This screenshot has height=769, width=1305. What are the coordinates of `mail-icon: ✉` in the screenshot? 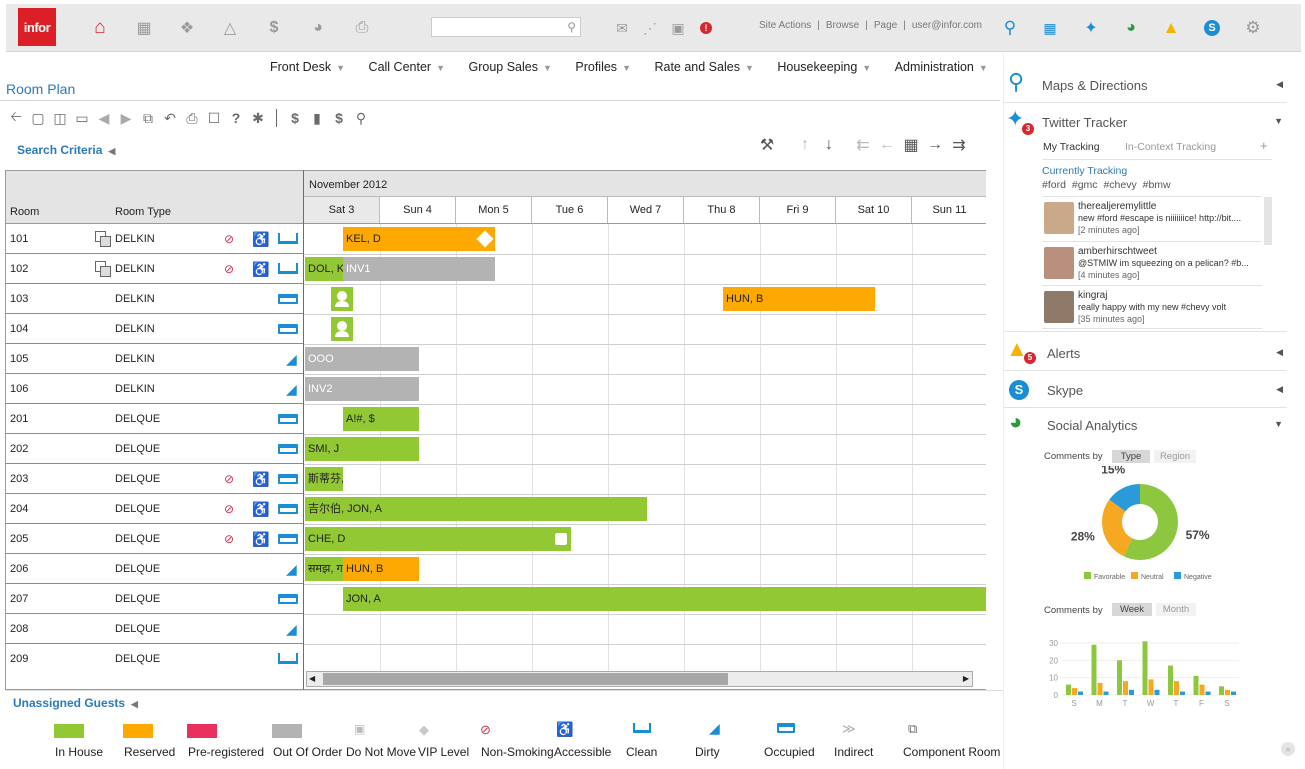 It's located at (622, 27).